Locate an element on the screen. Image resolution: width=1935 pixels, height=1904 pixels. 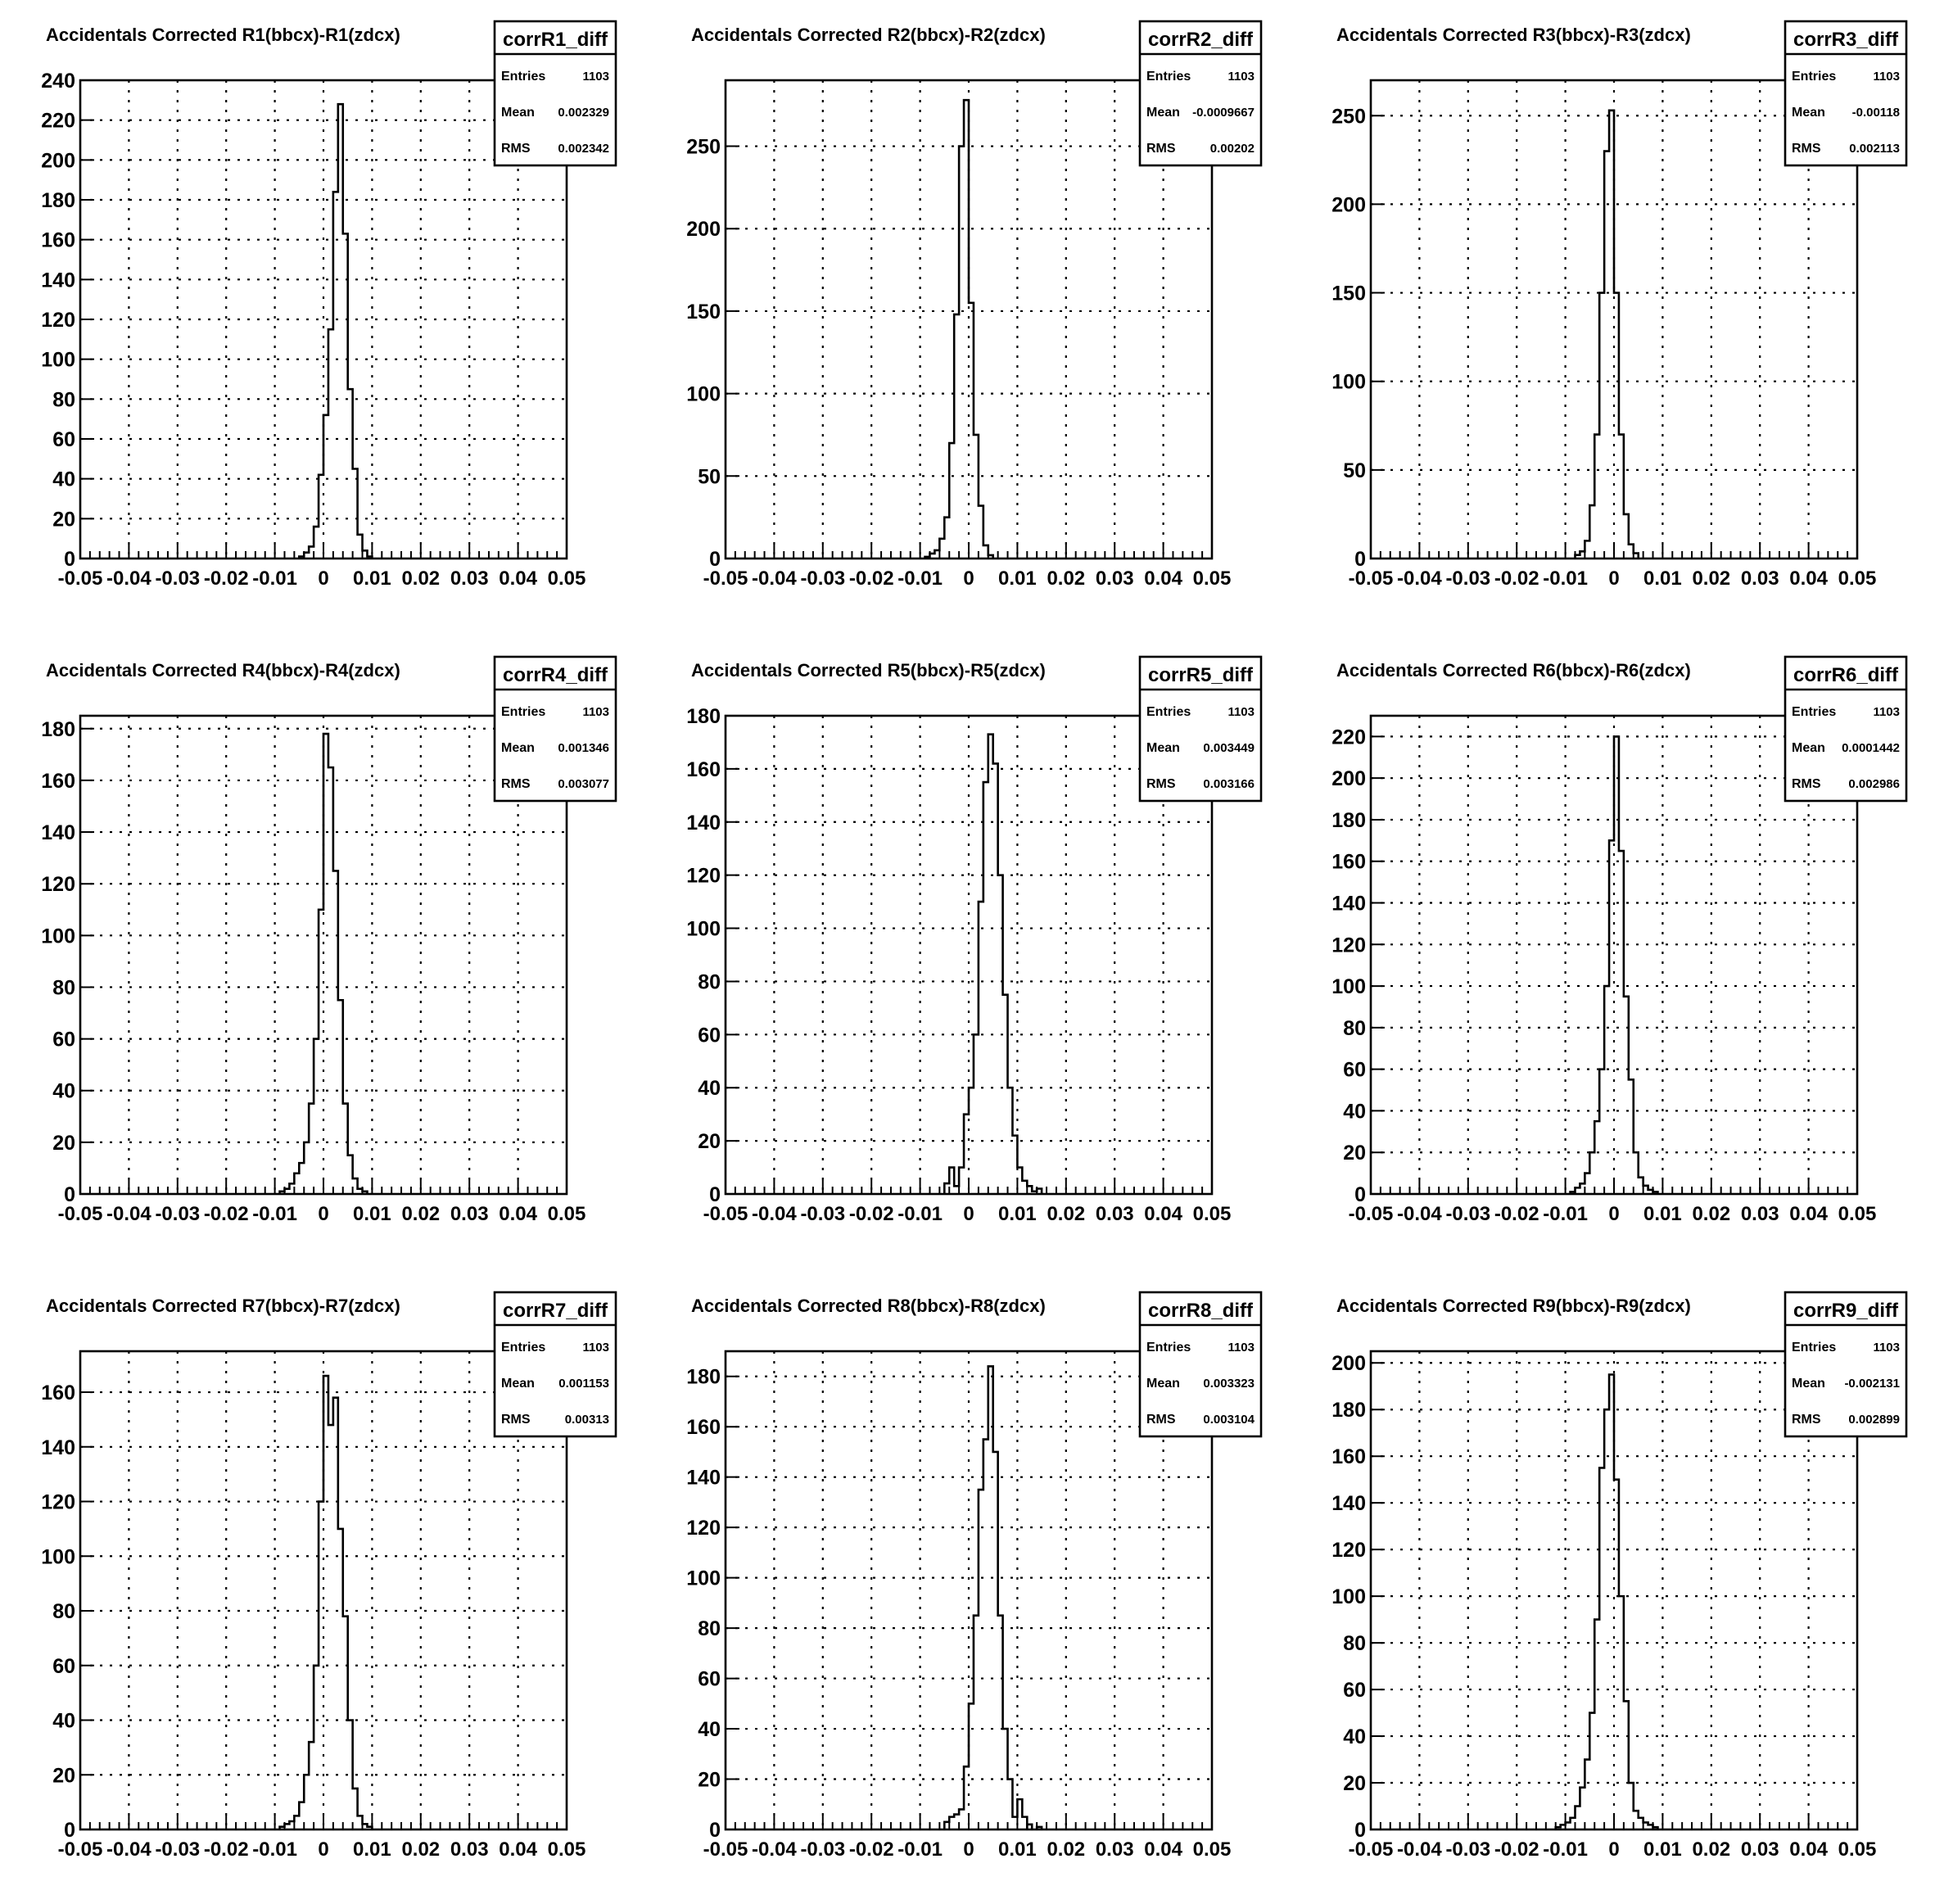
stats-name: corrR1_diff is located at coordinates (555, 40).